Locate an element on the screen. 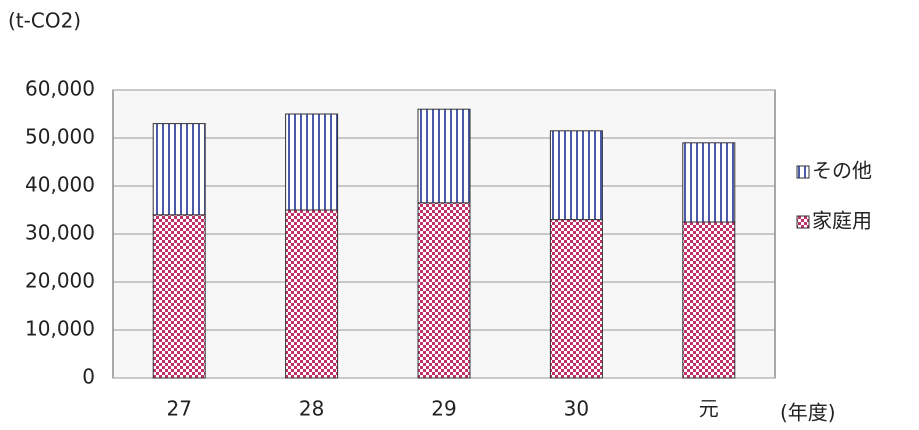 Image resolution: width=919 pixels, height=430 pixels. x-tick-label: 28 is located at coordinates (311, 409).